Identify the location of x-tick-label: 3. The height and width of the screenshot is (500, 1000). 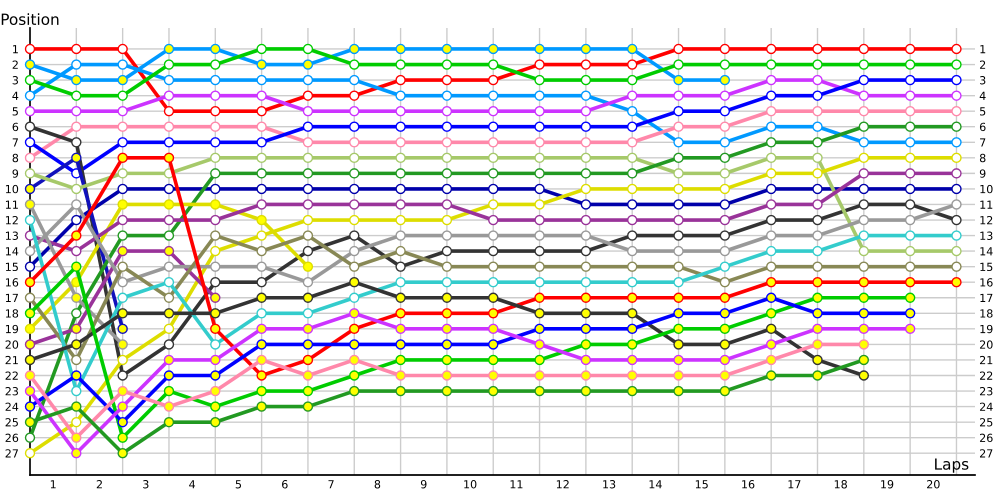
(145, 484).